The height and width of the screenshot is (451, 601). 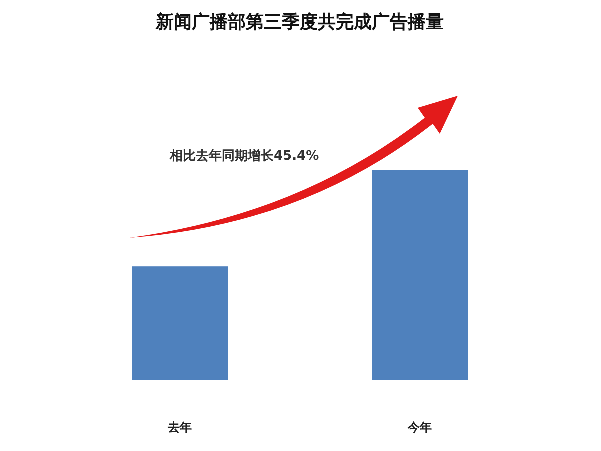 What do you see at coordinates (299, 22) in the screenshot?
I see `chart-title: 新闻广播部第三季度共完成广告播量` at bounding box center [299, 22].